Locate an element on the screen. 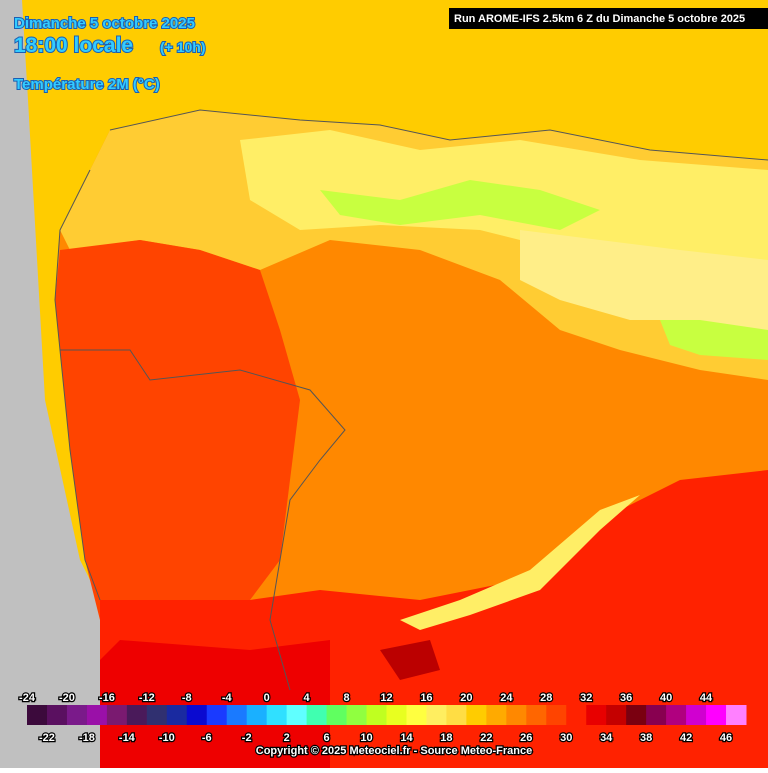 The image size is (768, 773). legend-label: -14 is located at coordinates (127, 738).